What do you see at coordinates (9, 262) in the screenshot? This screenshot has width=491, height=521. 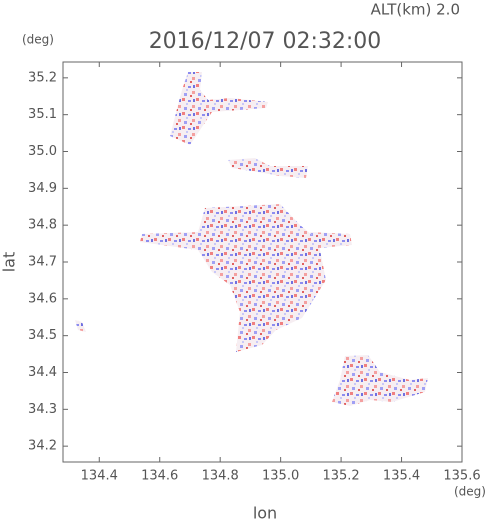 I see `y-axis-label: lat` at bounding box center [9, 262].